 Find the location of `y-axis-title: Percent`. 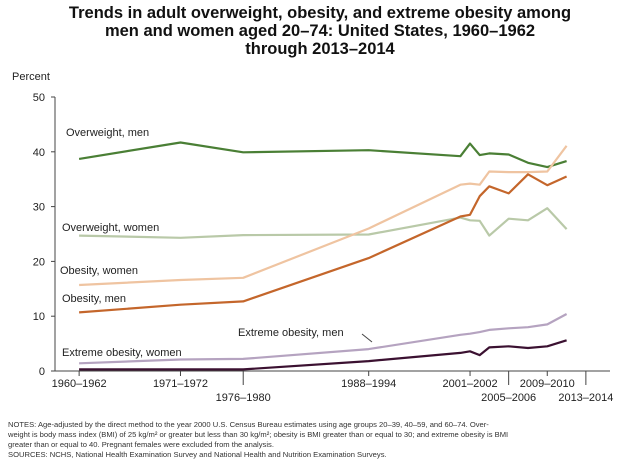

y-axis-title: Percent is located at coordinates (31, 77).